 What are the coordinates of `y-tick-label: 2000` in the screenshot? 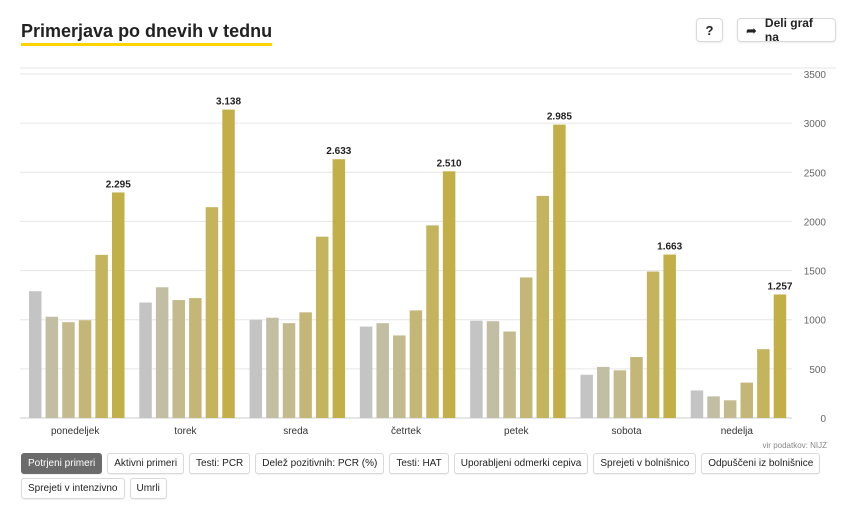 It's located at (815, 222).